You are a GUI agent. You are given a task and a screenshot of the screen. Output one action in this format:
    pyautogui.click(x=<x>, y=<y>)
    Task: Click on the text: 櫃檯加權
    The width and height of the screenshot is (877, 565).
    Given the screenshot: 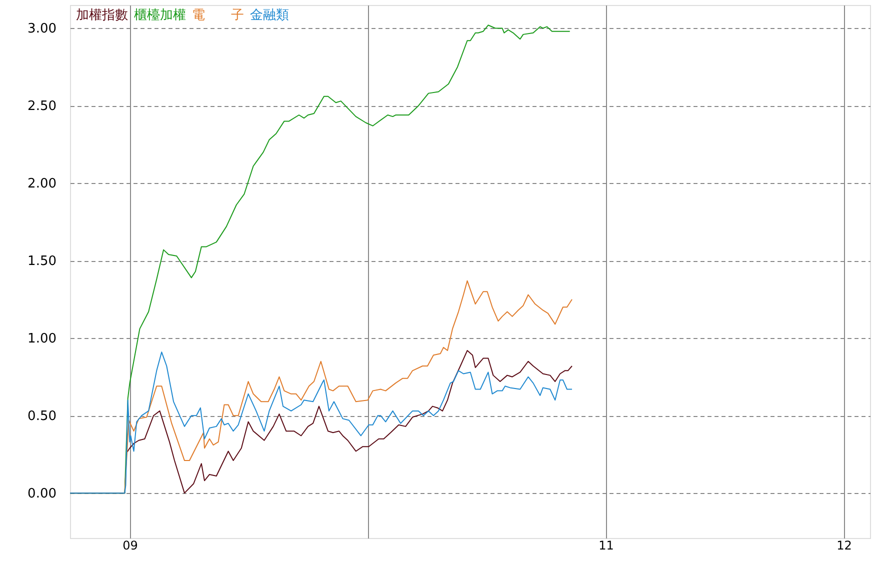 What is the action you would take?
    pyautogui.click(x=160, y=15)
    